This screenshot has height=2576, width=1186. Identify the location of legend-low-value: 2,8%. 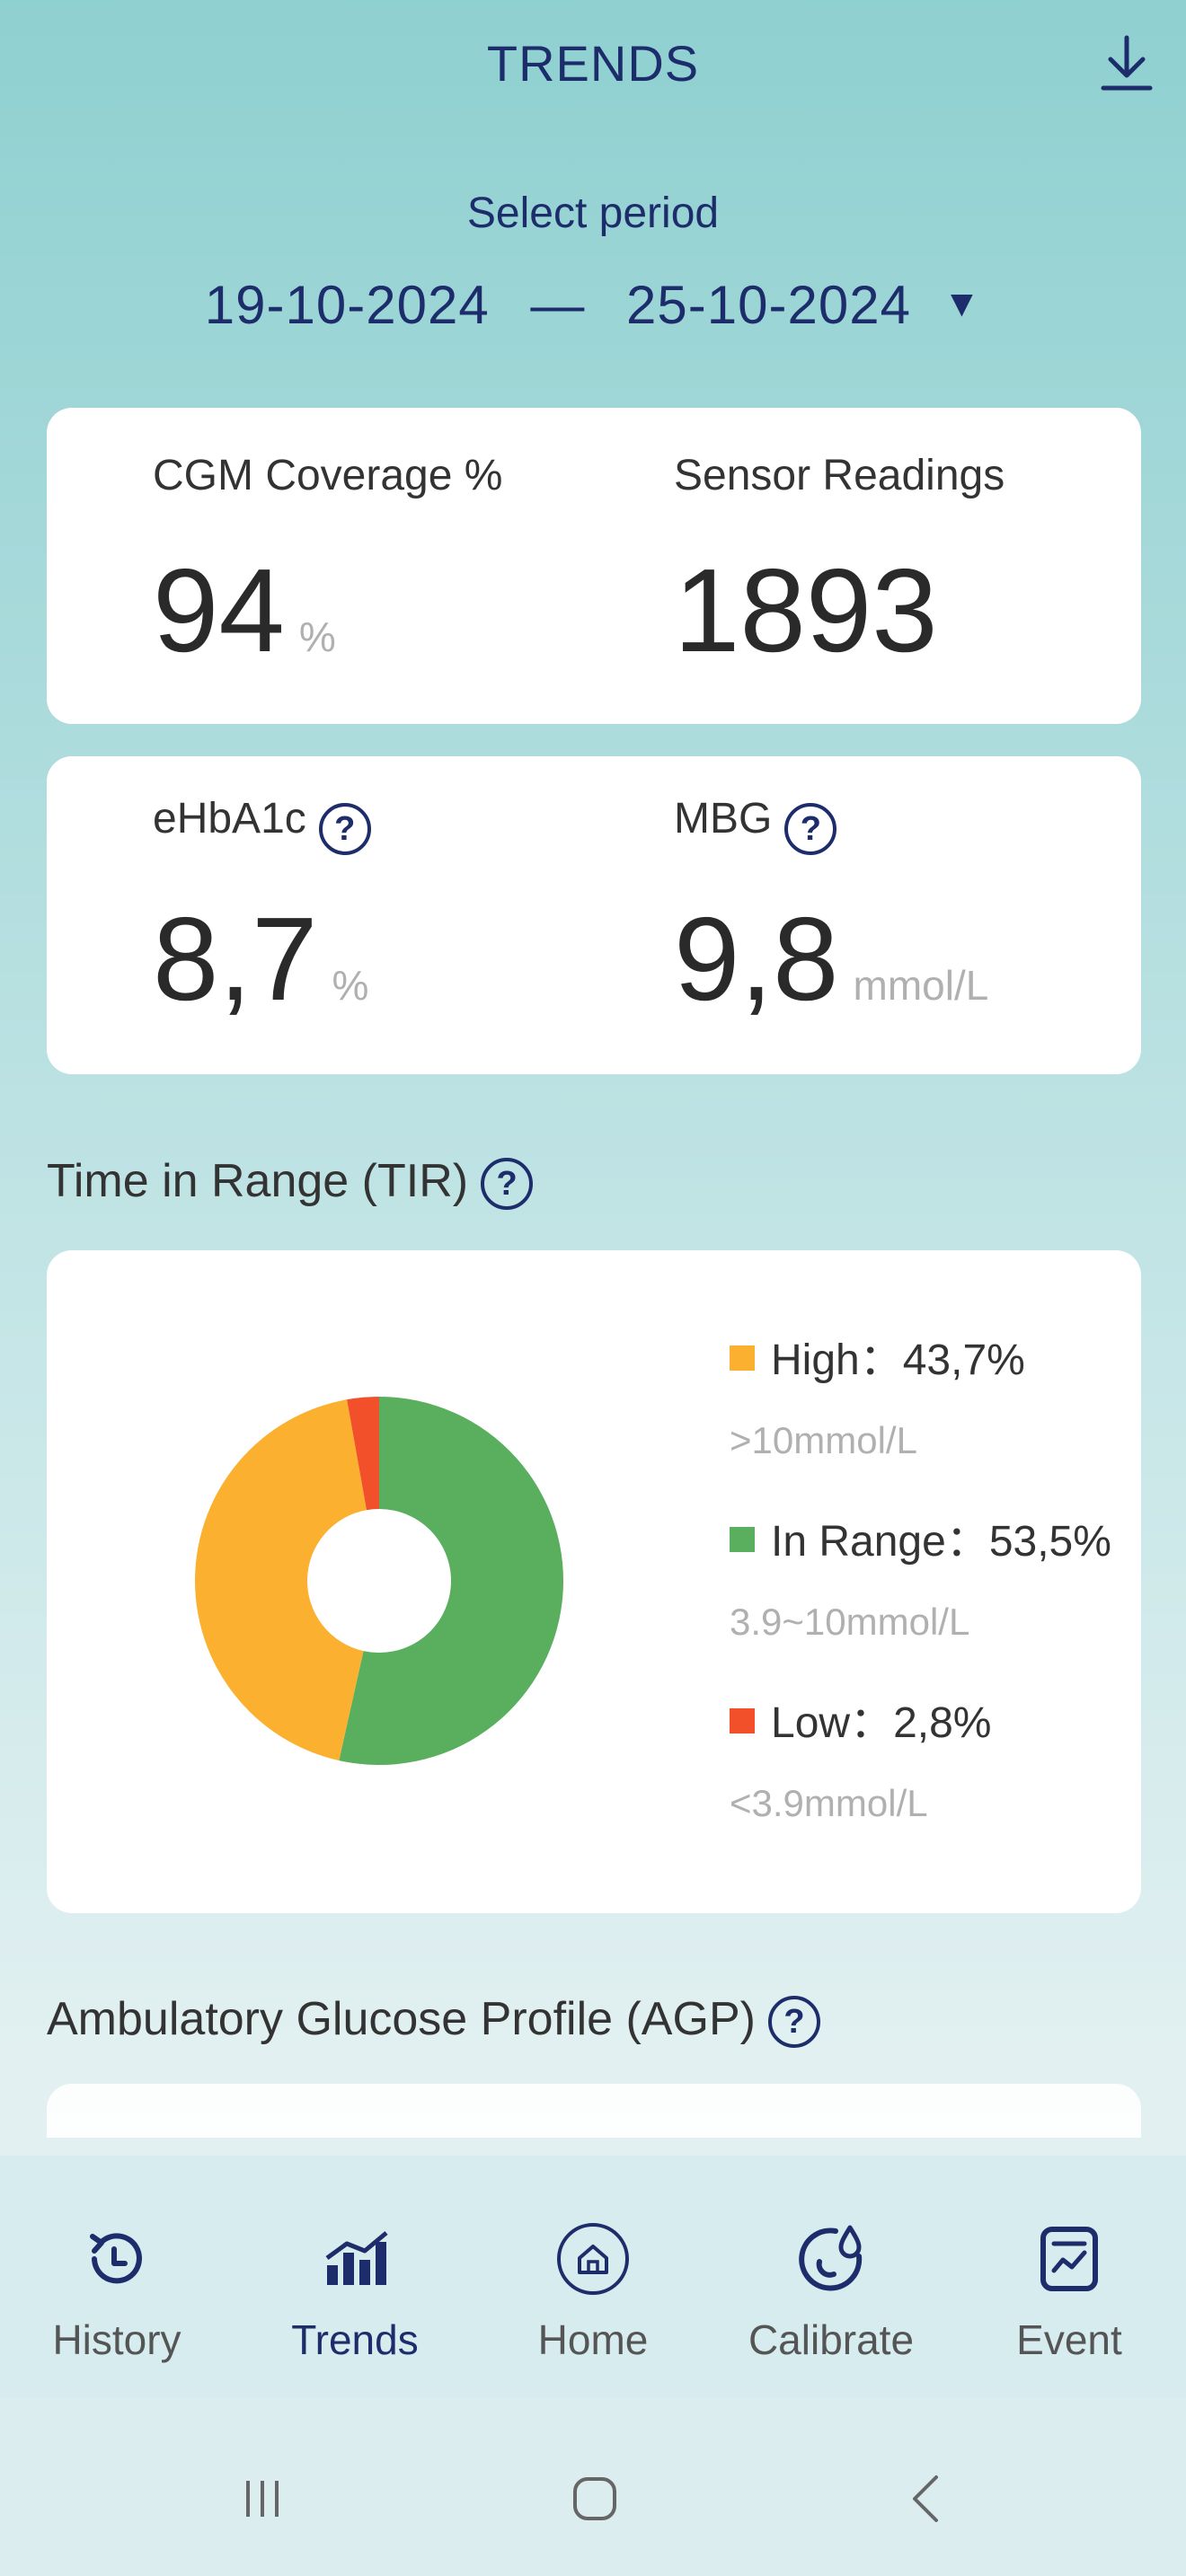
(942, 1723).